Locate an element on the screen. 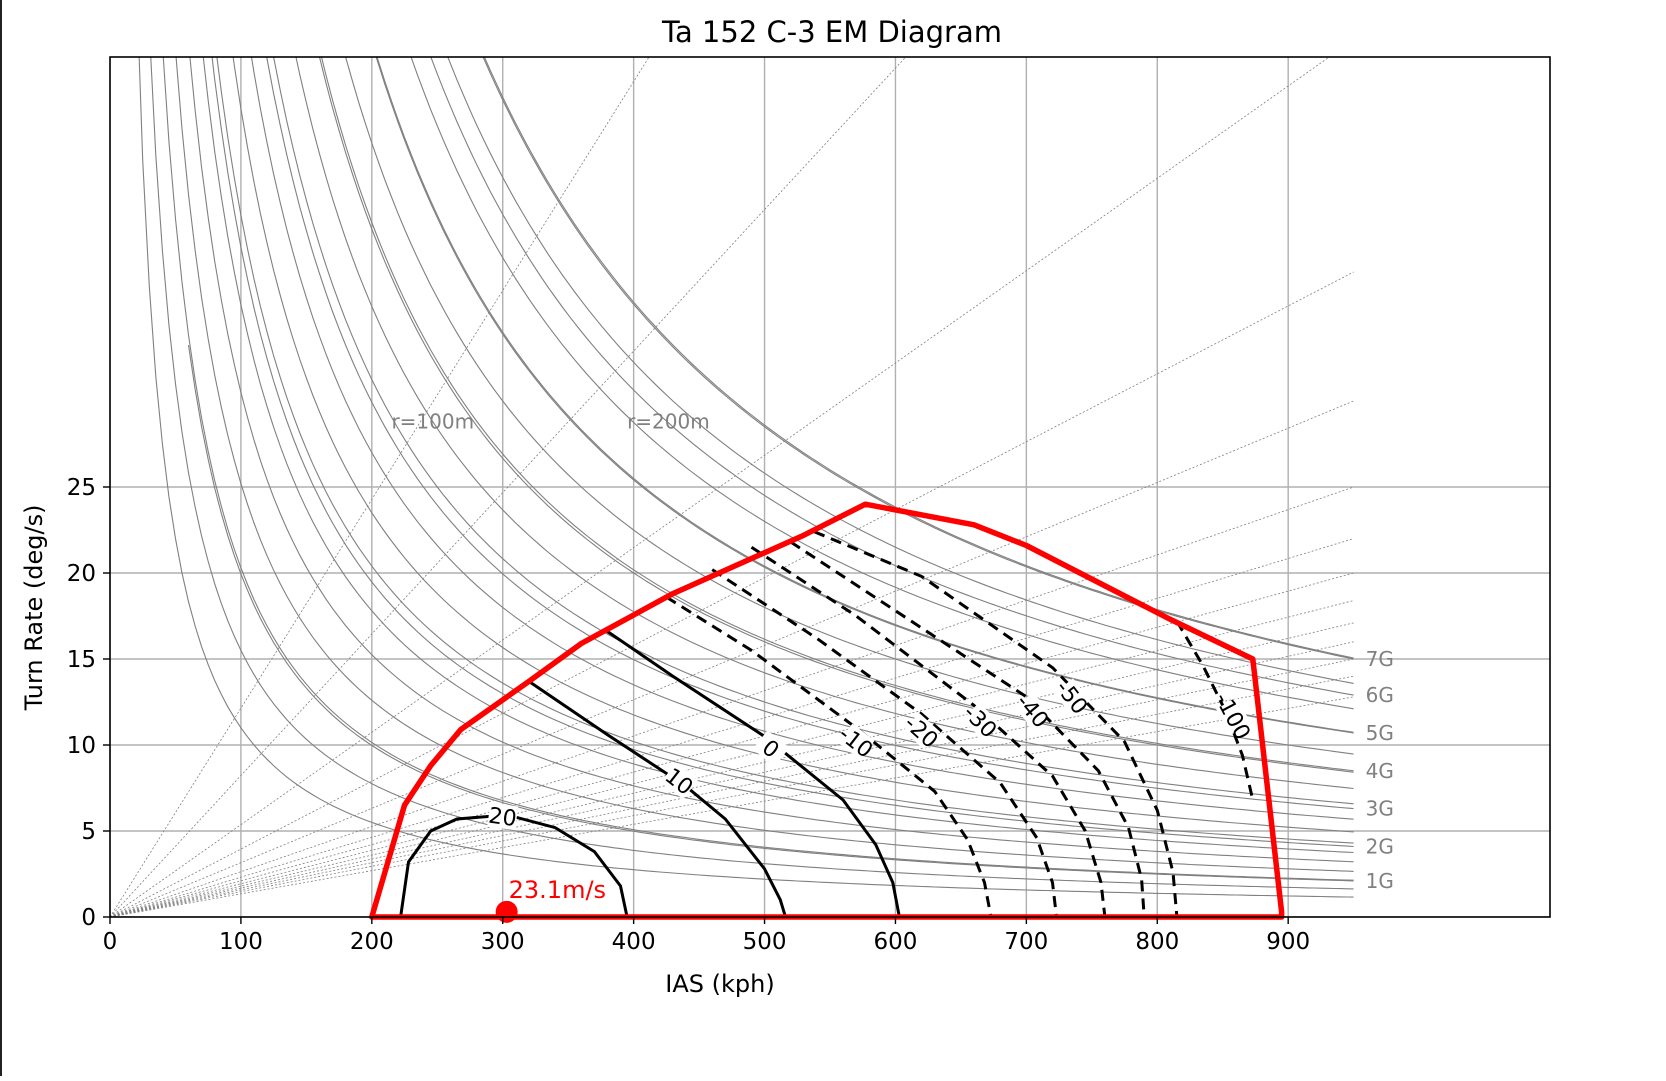  ps-contour-label: 20 is located at coordinates (502, 818).